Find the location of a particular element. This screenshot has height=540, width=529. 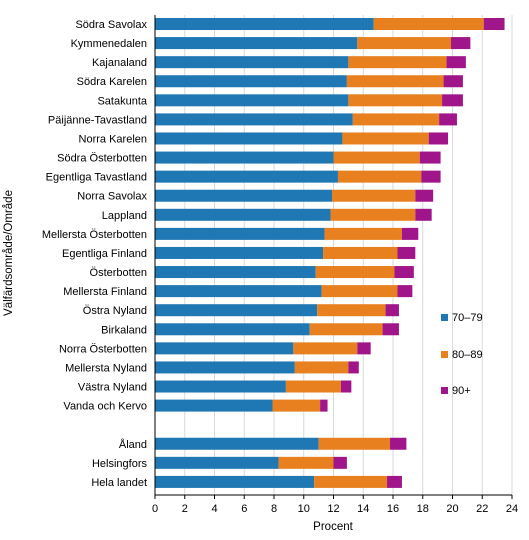

category-label: Österbotten is located at coordinates (118, 273).